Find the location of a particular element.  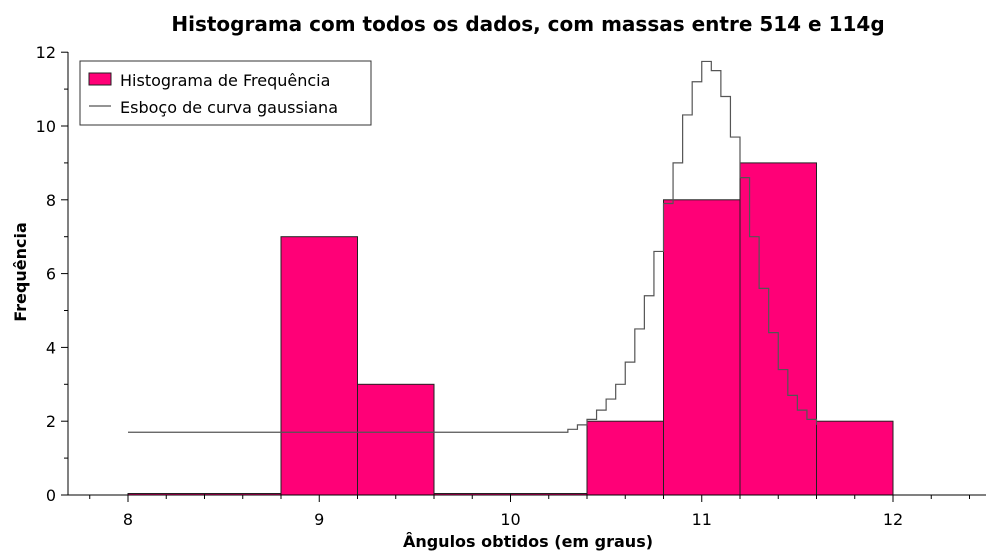

x-tick-label: 10 is located at coordinates (510, 519).